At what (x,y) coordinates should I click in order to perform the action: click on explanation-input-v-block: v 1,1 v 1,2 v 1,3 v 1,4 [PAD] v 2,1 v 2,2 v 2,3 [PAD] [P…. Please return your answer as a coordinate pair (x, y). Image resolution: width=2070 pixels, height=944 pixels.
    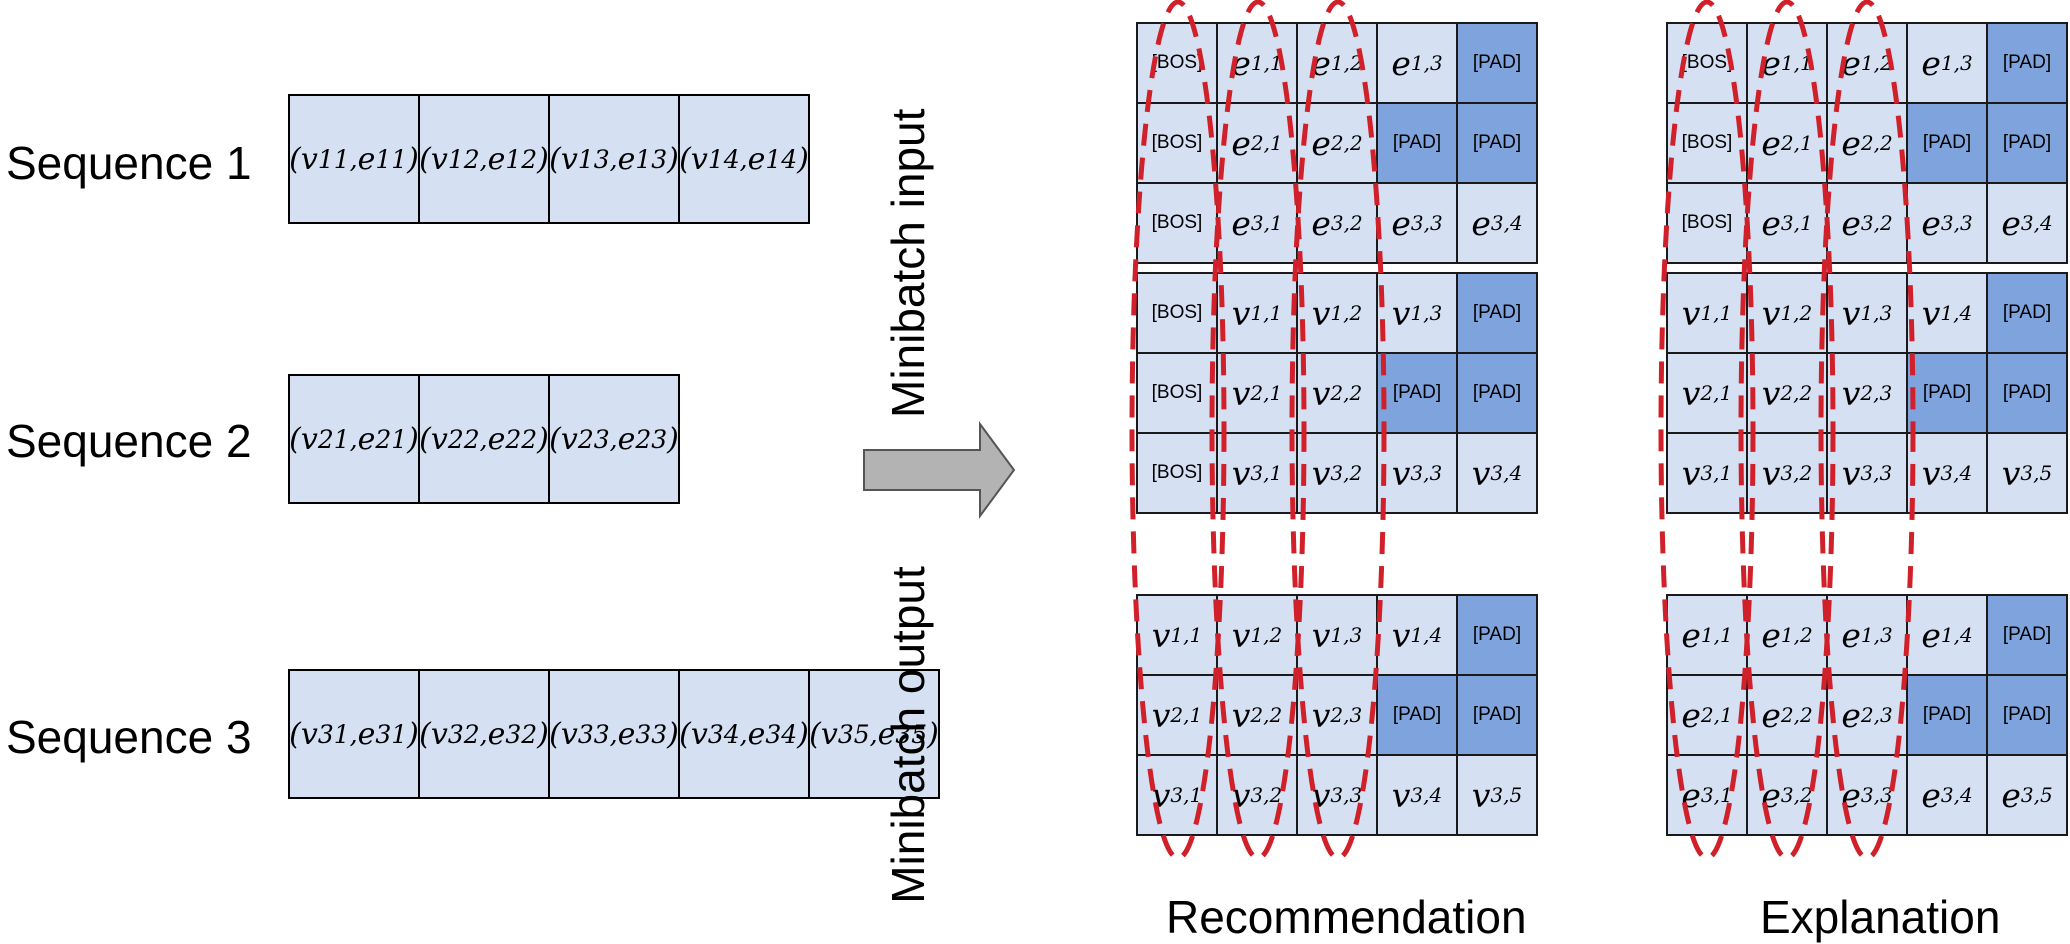
    Looking at the image, I should click on (1867, 393).